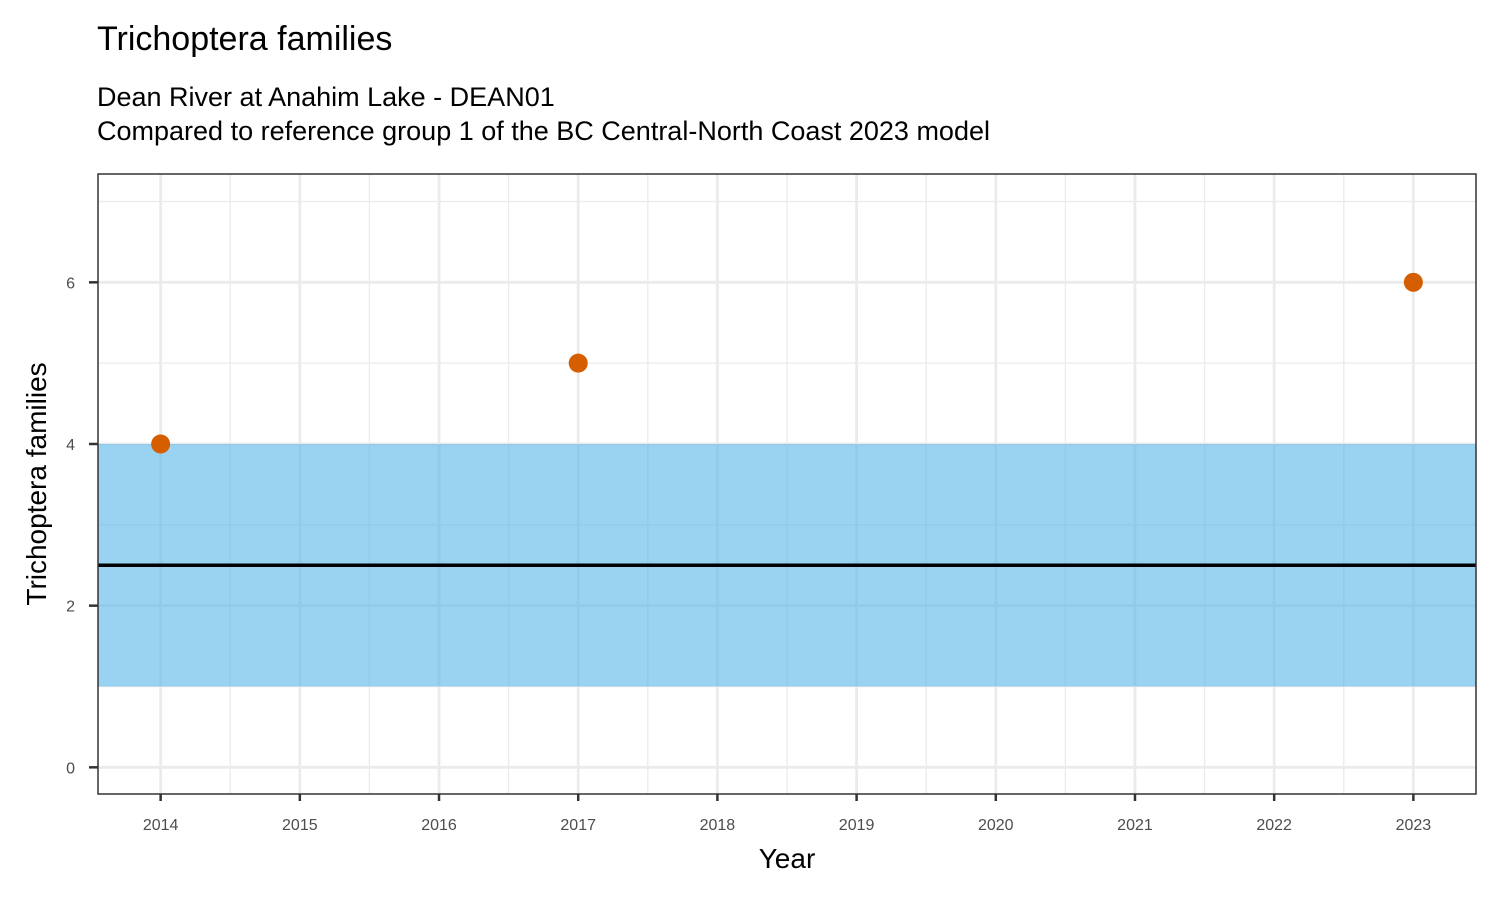 The image size is (1500, 900). What do you see at coordinates (300, 825) in the screenshot?
I see `x-tick-label: 2015` at bounding box center [300, 825].